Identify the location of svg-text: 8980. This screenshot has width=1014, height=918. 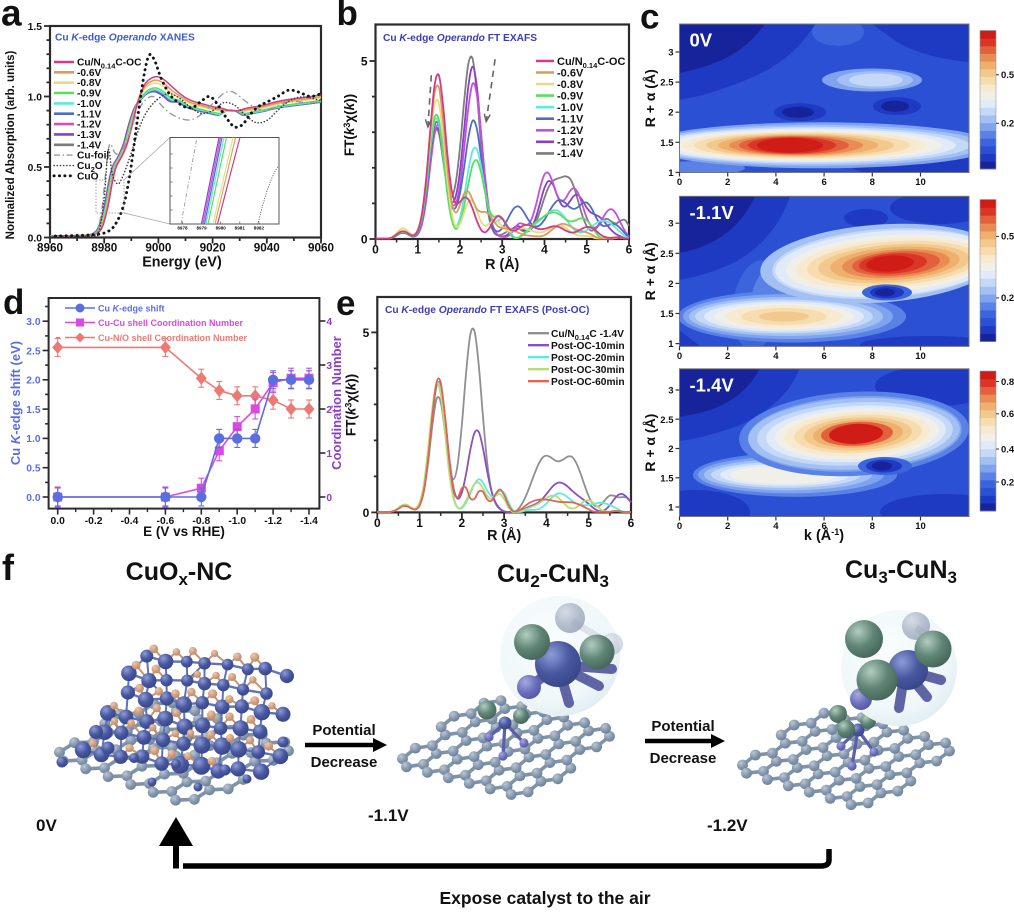
(221, 228).